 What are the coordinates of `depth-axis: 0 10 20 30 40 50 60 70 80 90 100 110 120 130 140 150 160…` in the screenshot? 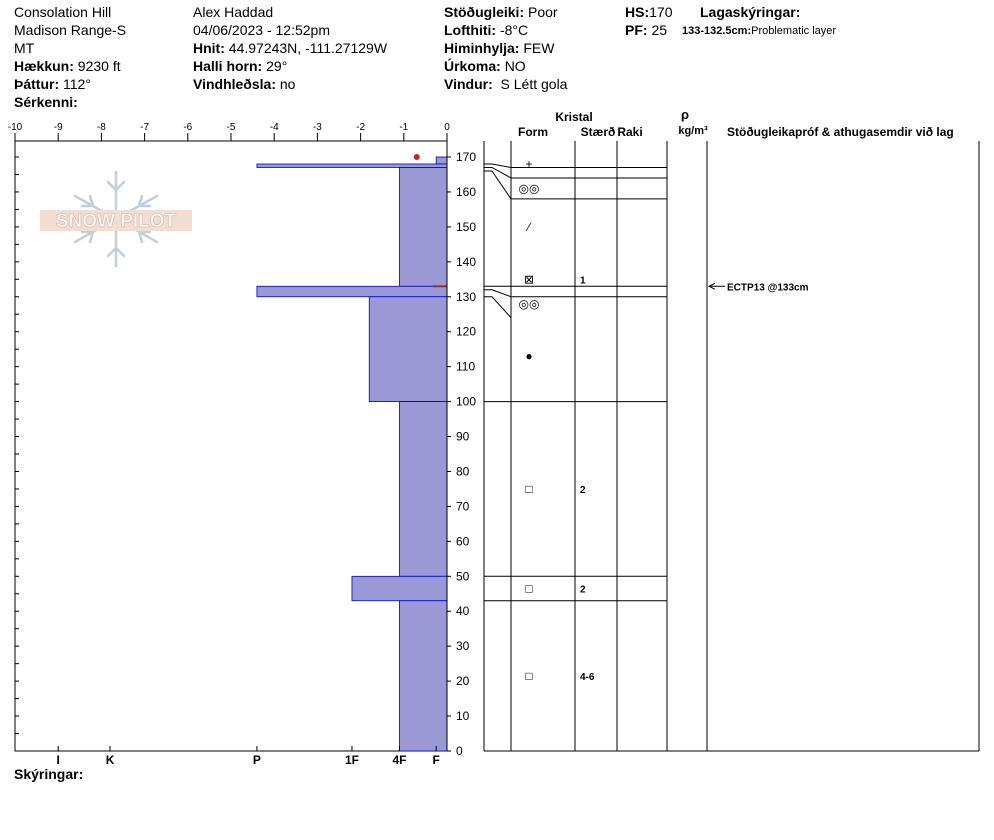 It's located at (461, 454).